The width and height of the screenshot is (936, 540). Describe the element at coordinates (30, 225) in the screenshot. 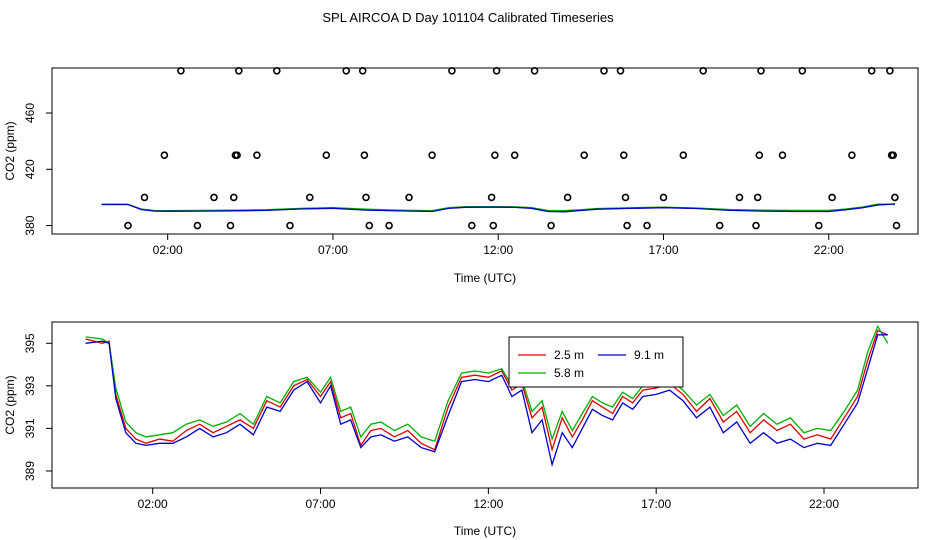

I see `top-y-tick-label-0: 380` at that location.